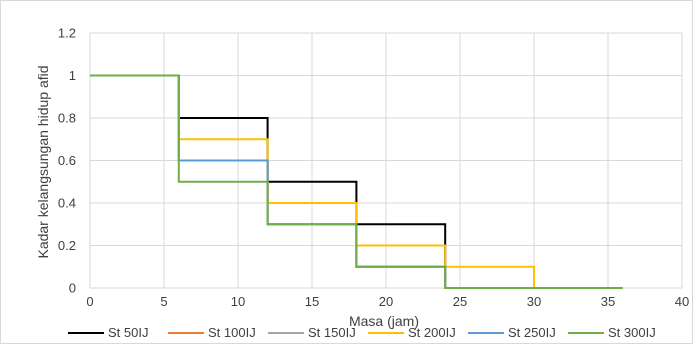 Image resolution: width=693 pixels, height=344 pixels. What do you see at coordinates (682, 301) in the screenshot?
I see `x-tick-label: 40` at bounding box center [682, 301].